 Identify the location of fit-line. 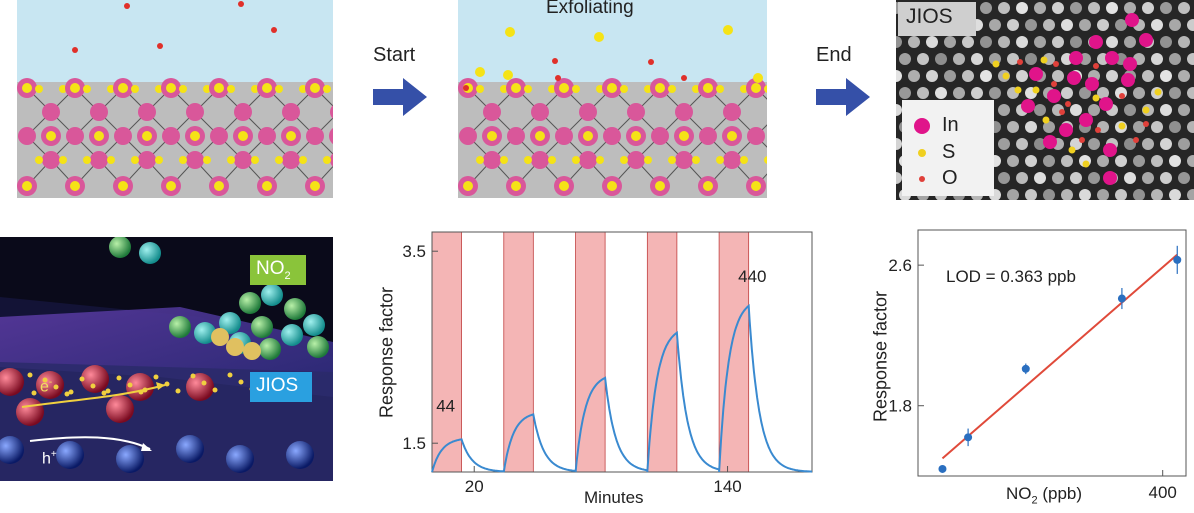
(1059, 356).